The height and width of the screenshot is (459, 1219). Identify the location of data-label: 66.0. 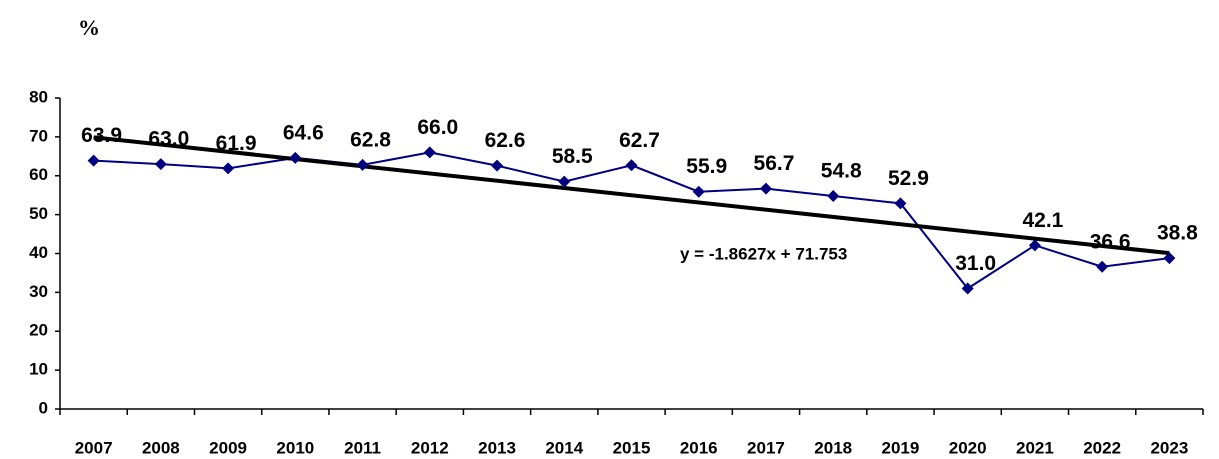
(437, 127).